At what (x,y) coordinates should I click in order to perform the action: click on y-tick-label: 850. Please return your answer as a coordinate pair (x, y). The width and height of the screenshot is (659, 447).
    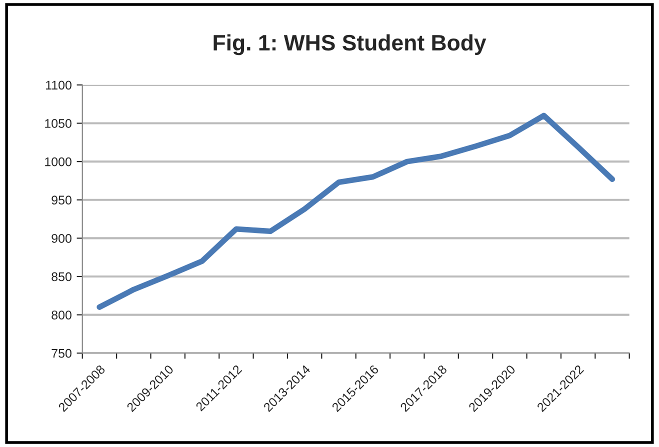
    Looking at the image, I should click on (62, 277).